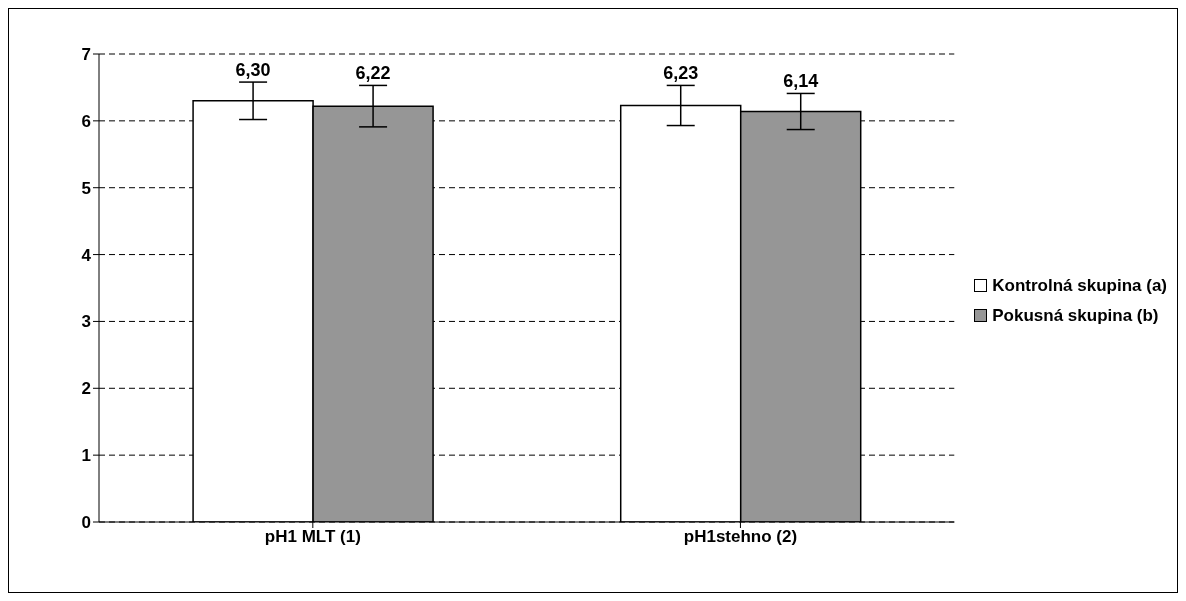 The width and height of the screenshot is (1186, 601). I want to click on x-tick-label: pH1 MLT (1), so click(312, 537).